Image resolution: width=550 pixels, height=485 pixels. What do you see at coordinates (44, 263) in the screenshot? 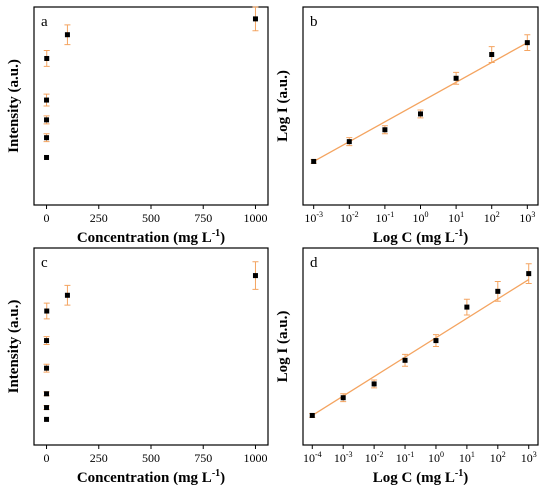
I see `panel-letter: c` at bounding box center [44, 263].